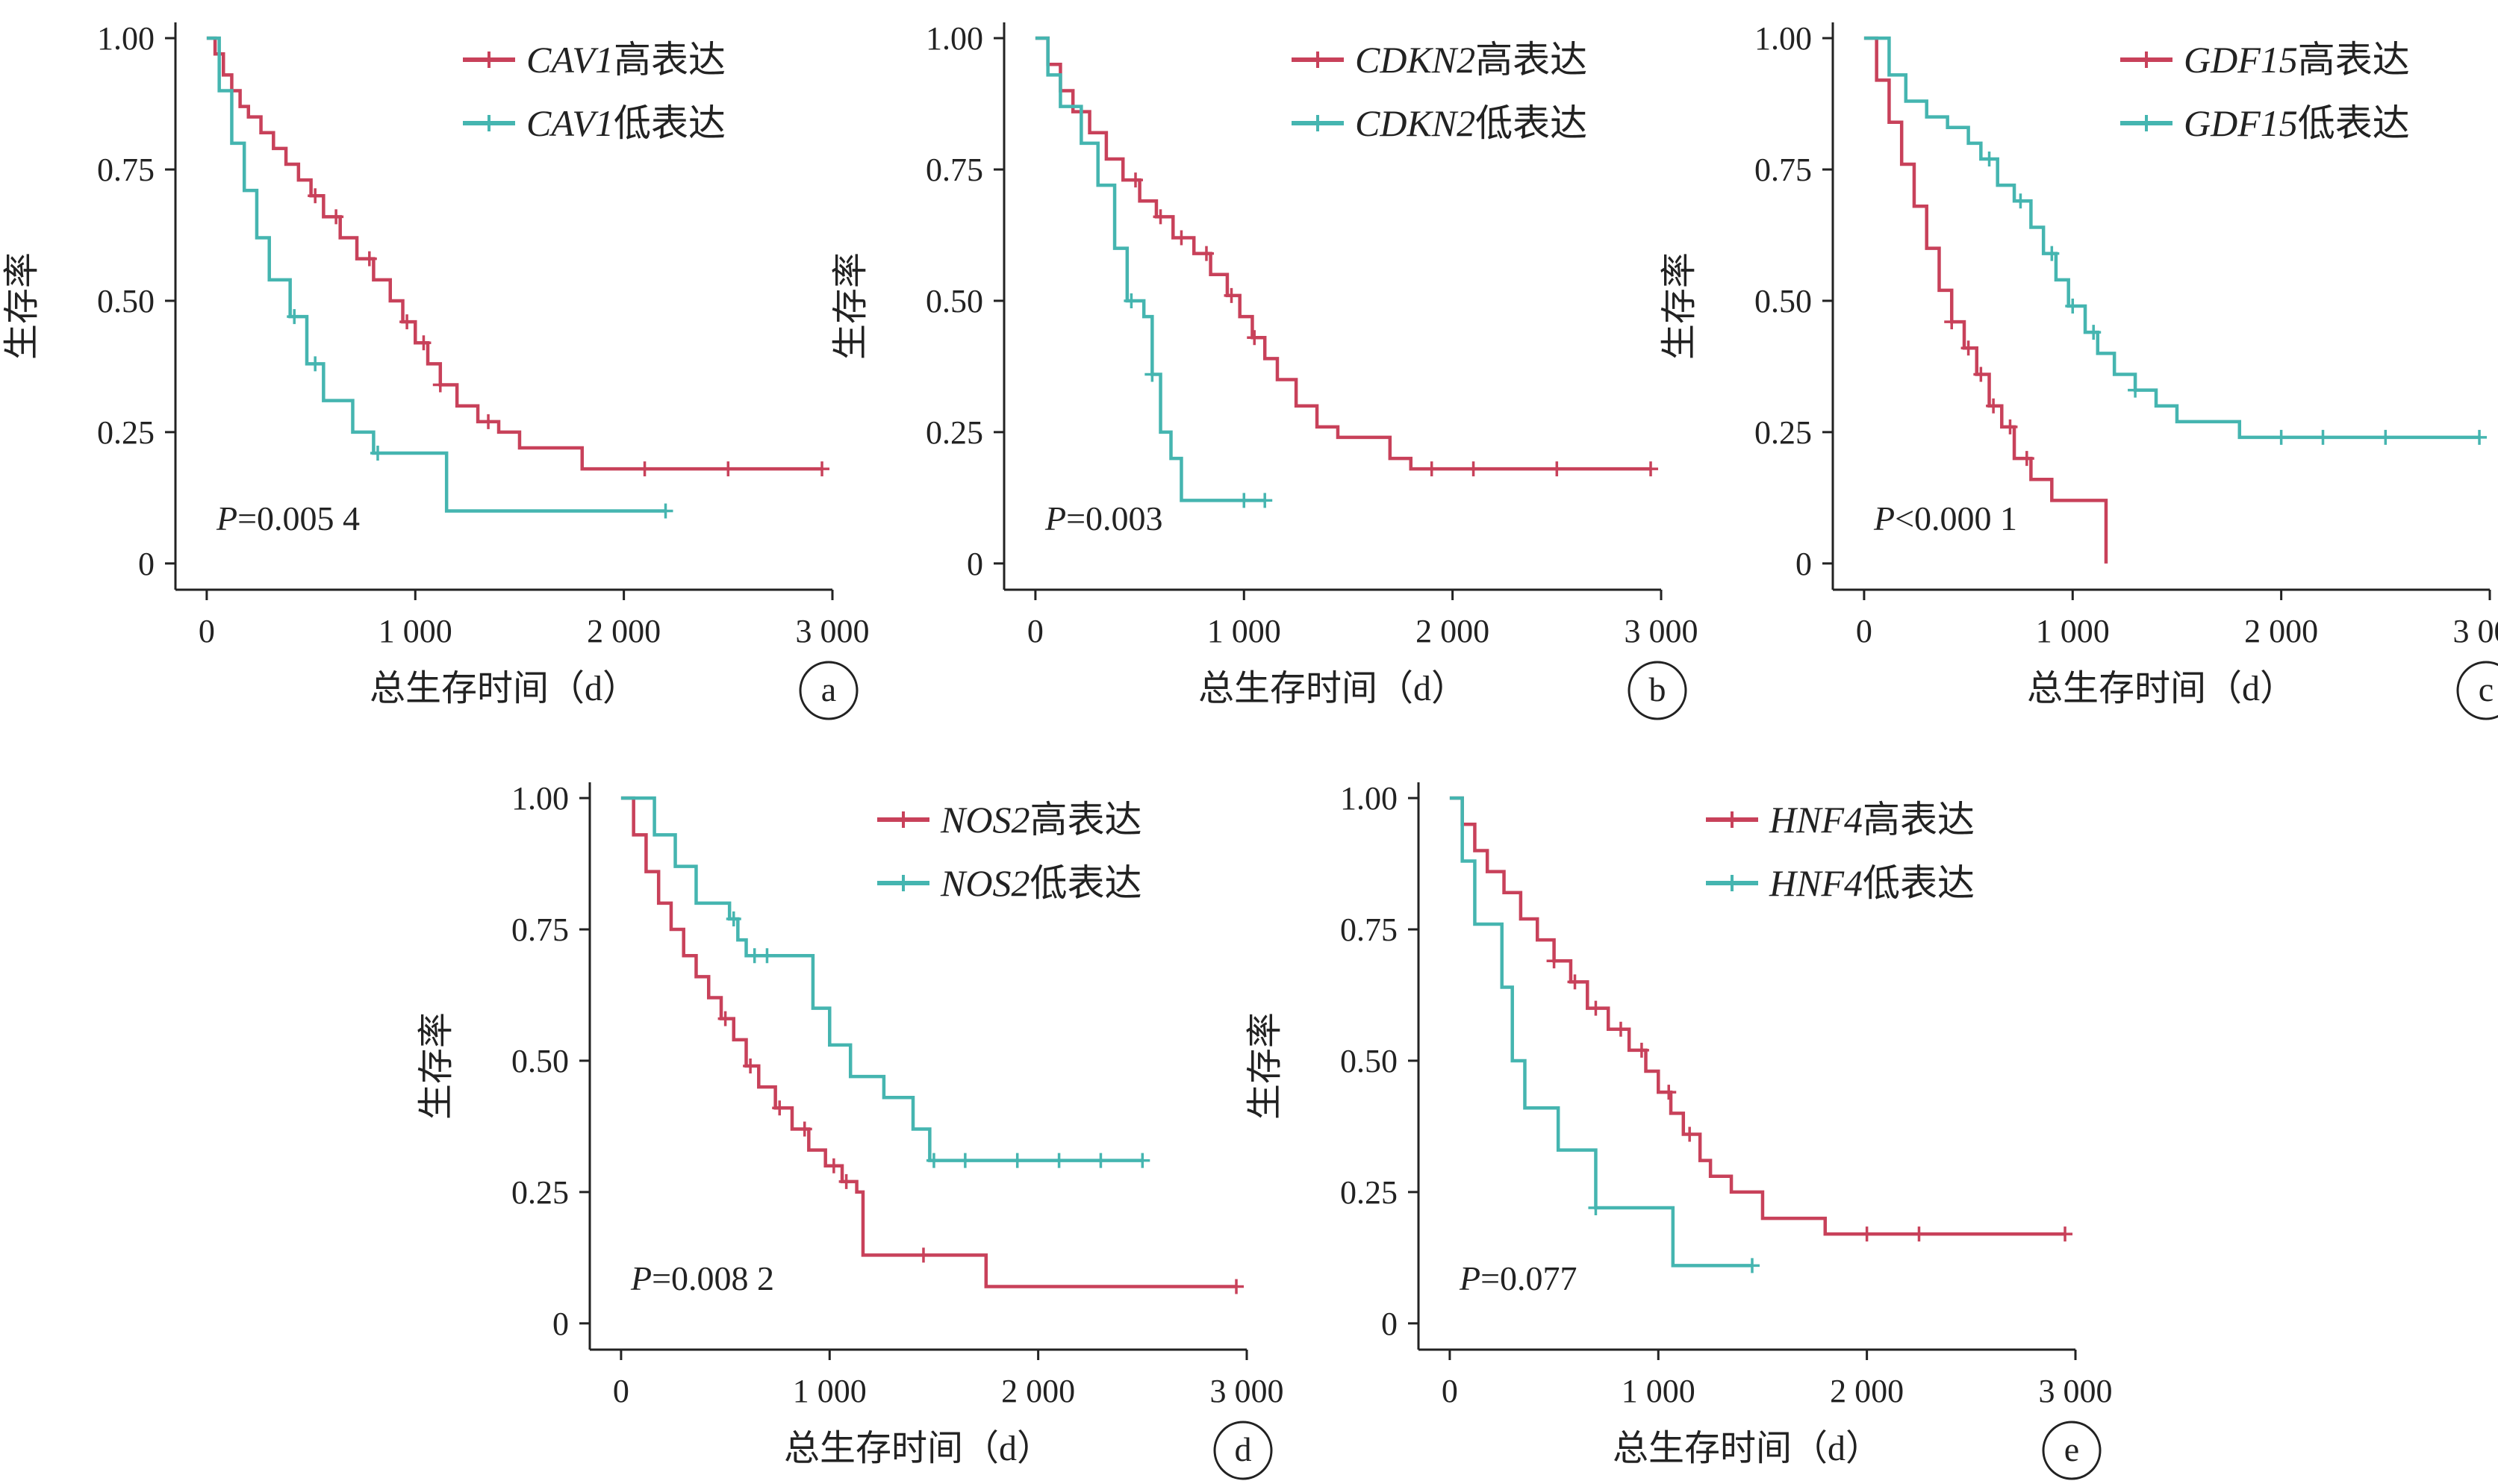  I want to click on panel-letter: c, so click(2486, 689).